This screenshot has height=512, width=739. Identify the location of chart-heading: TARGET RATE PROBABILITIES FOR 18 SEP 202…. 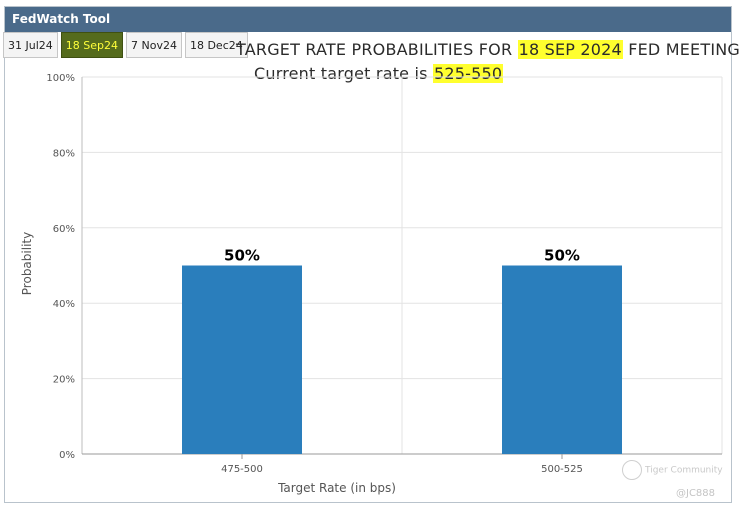
(487, 49).